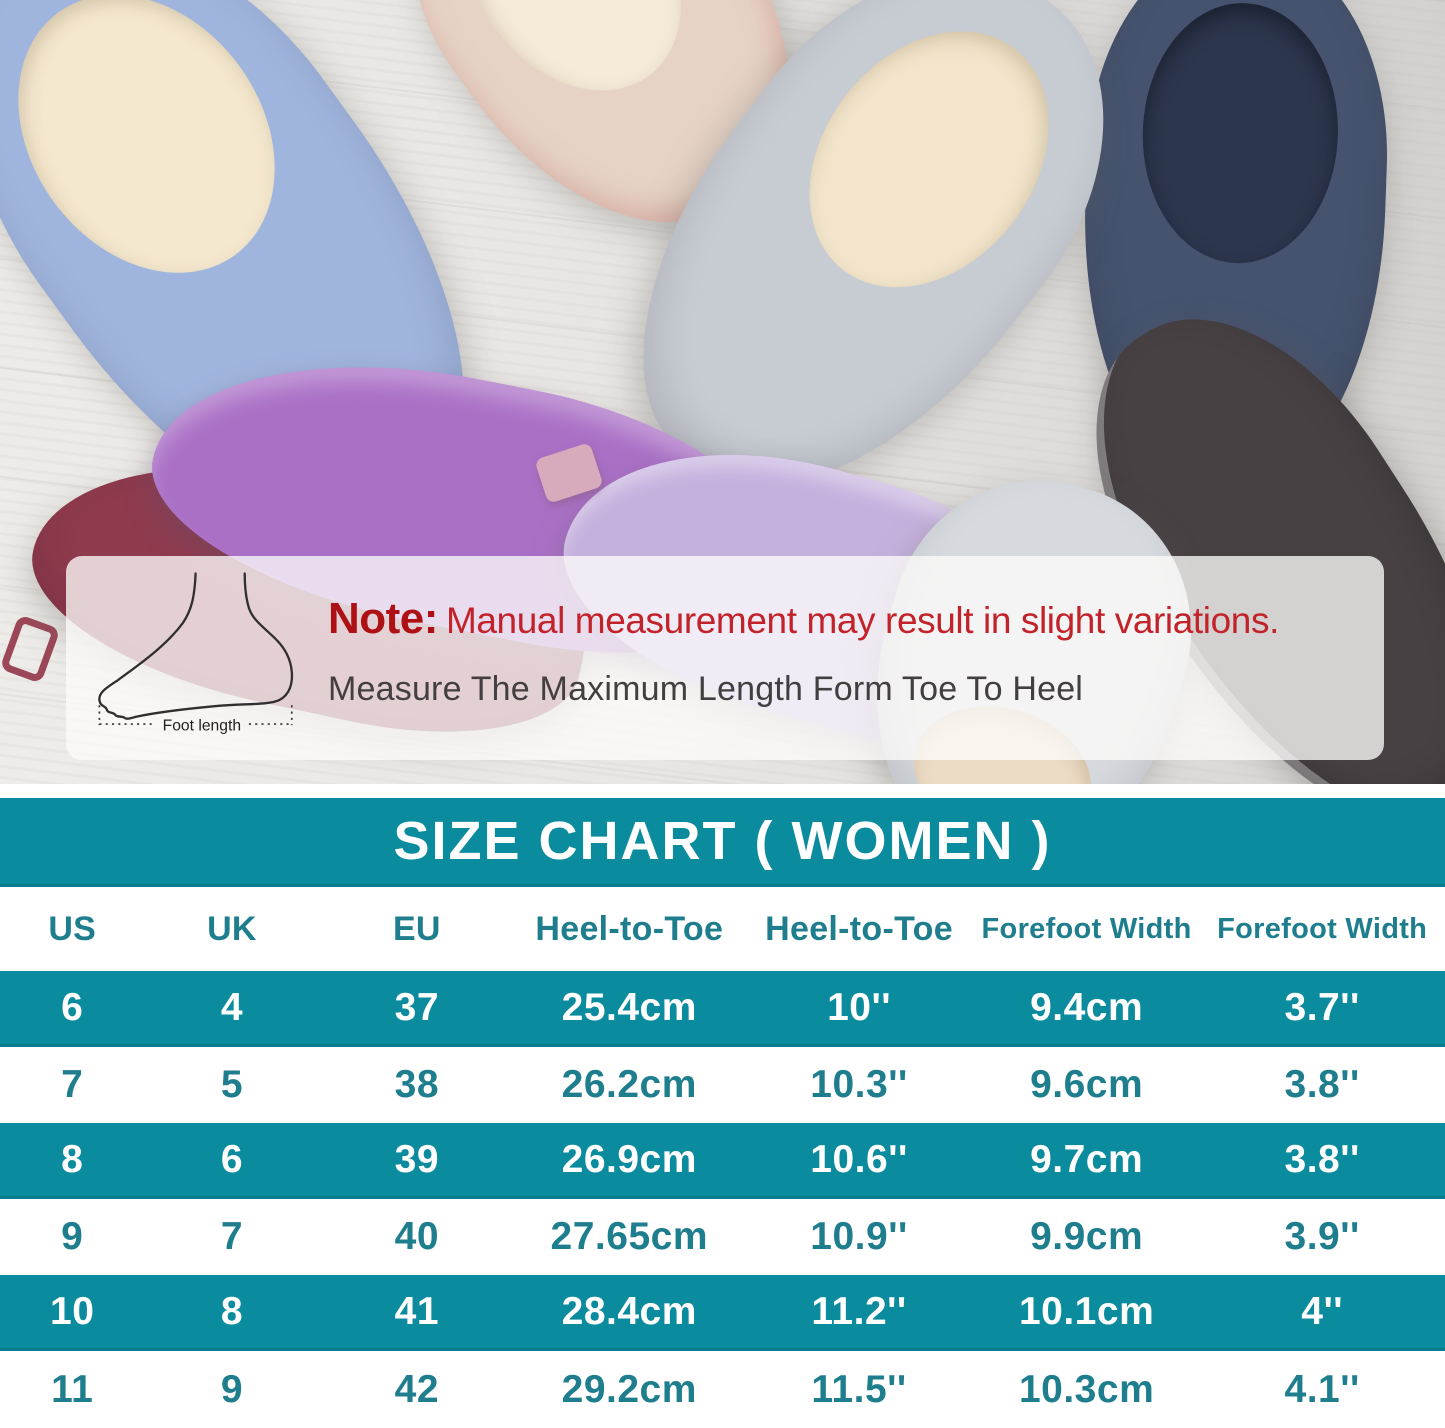 This screenshot has height=1428, width=1445. Describe the element at coordinates (722, 1161) in the screenshot. I see `table-row: 8 6 39 26.9cm 10.6'' 9.7cm 3.8''` at that location.